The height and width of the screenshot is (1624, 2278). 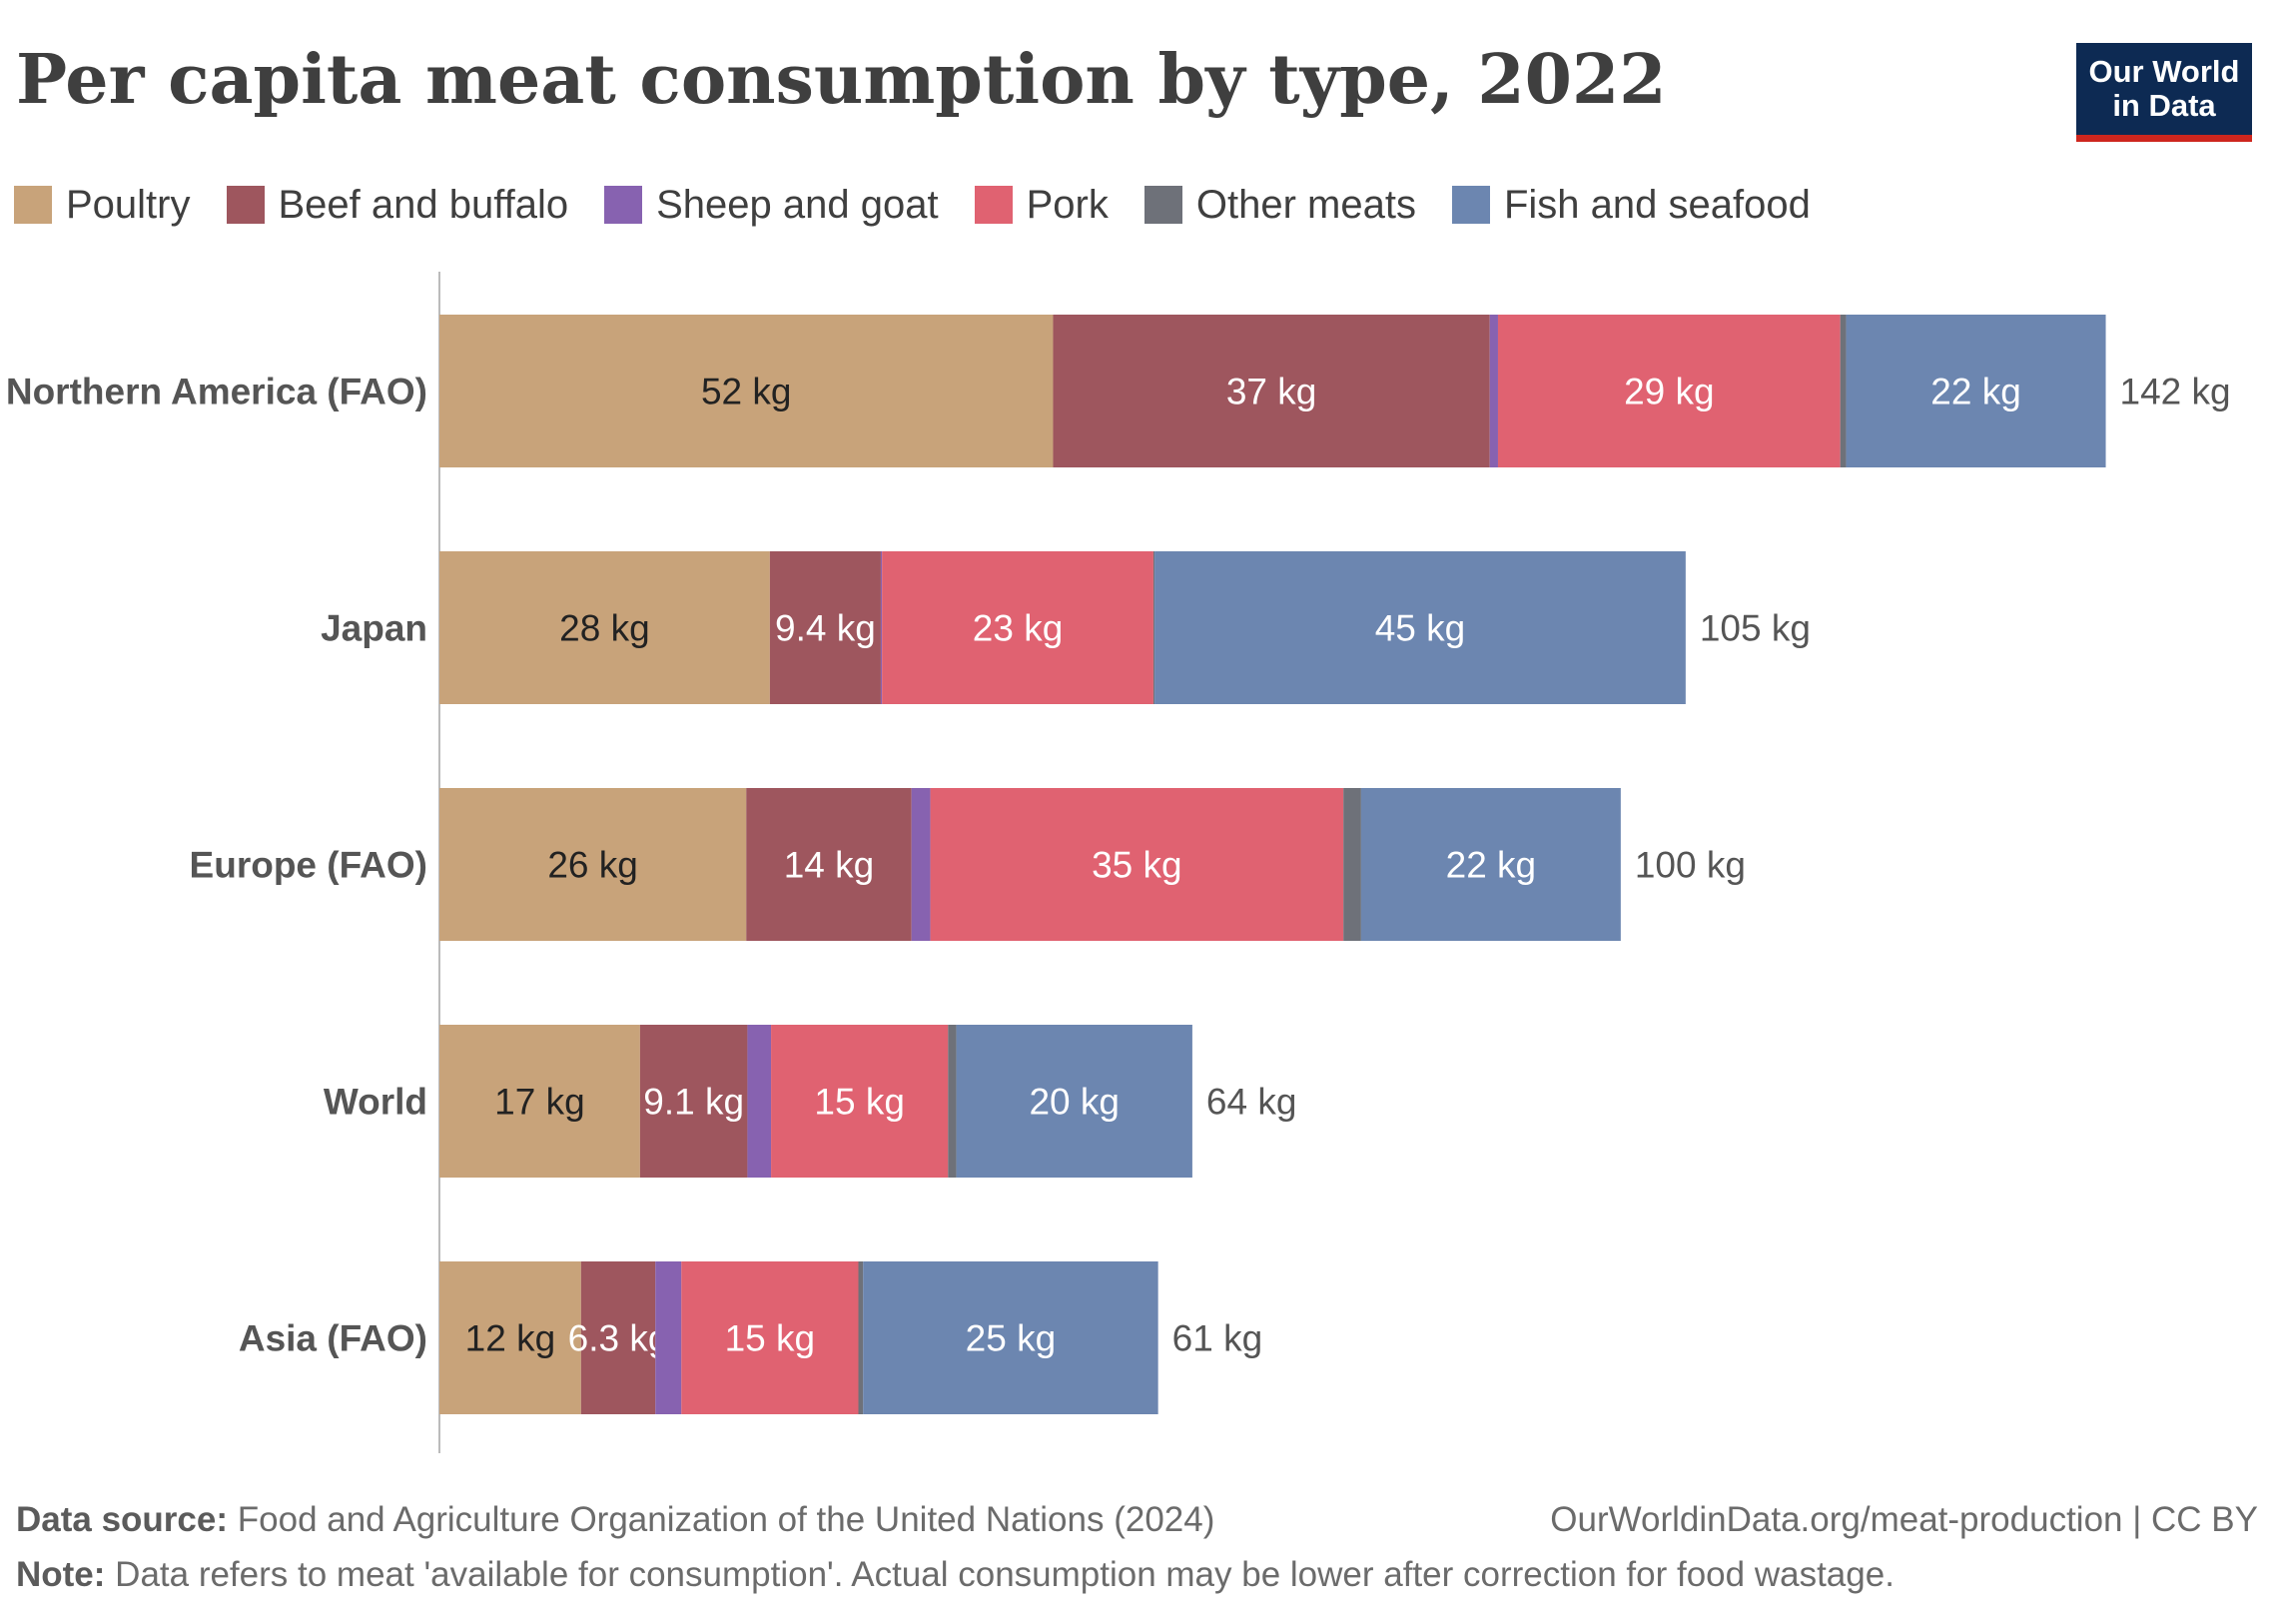 I want to click on segment-label: 45 kg, so click(x=1420, y=629).